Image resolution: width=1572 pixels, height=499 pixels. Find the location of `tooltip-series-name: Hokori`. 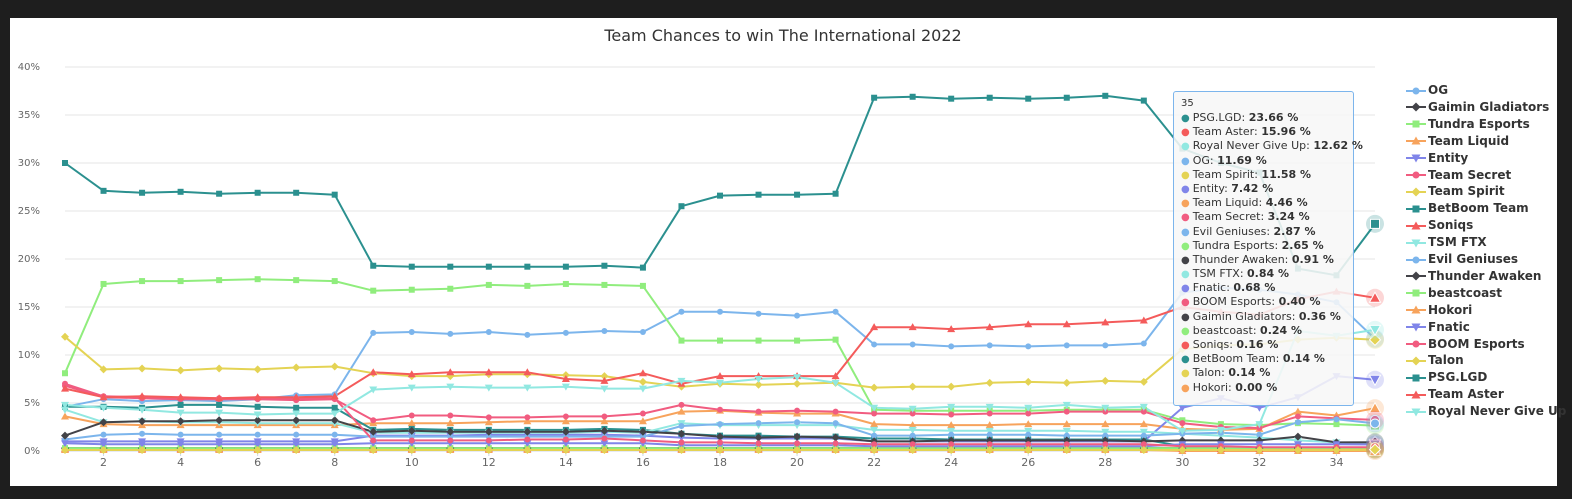

tooltip-series-name: Hokori is located at coordinates (1210, 387).